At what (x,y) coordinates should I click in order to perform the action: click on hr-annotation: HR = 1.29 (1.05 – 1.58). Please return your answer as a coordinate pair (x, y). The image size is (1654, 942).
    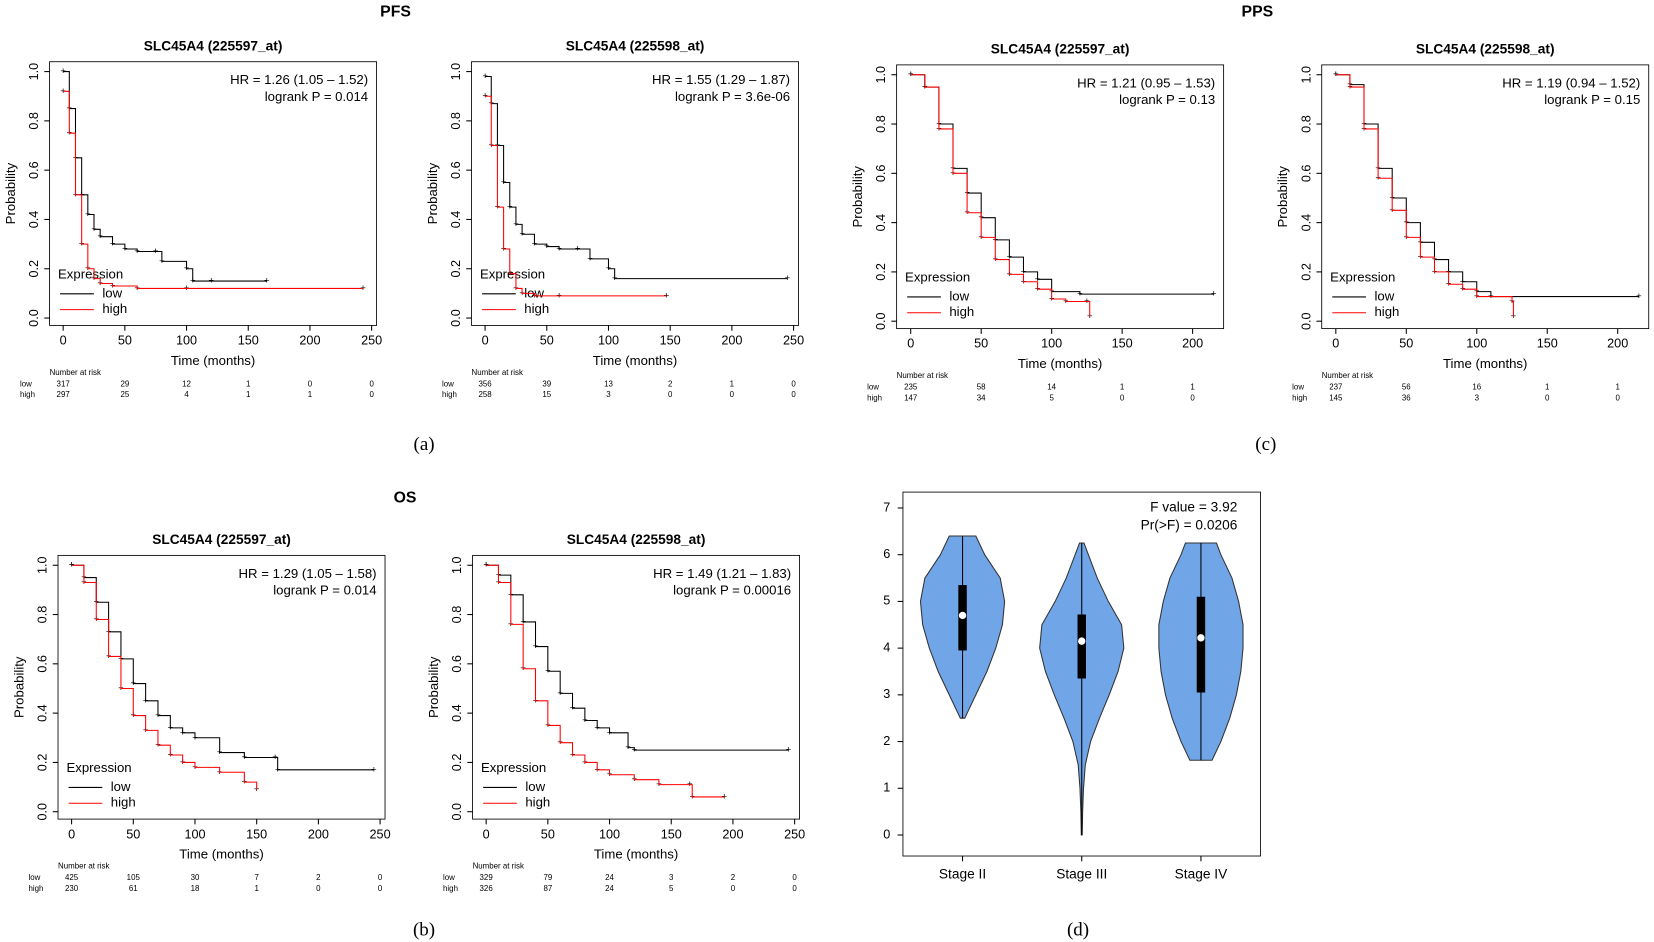
    Looking at the image, I should click on (308, 573).